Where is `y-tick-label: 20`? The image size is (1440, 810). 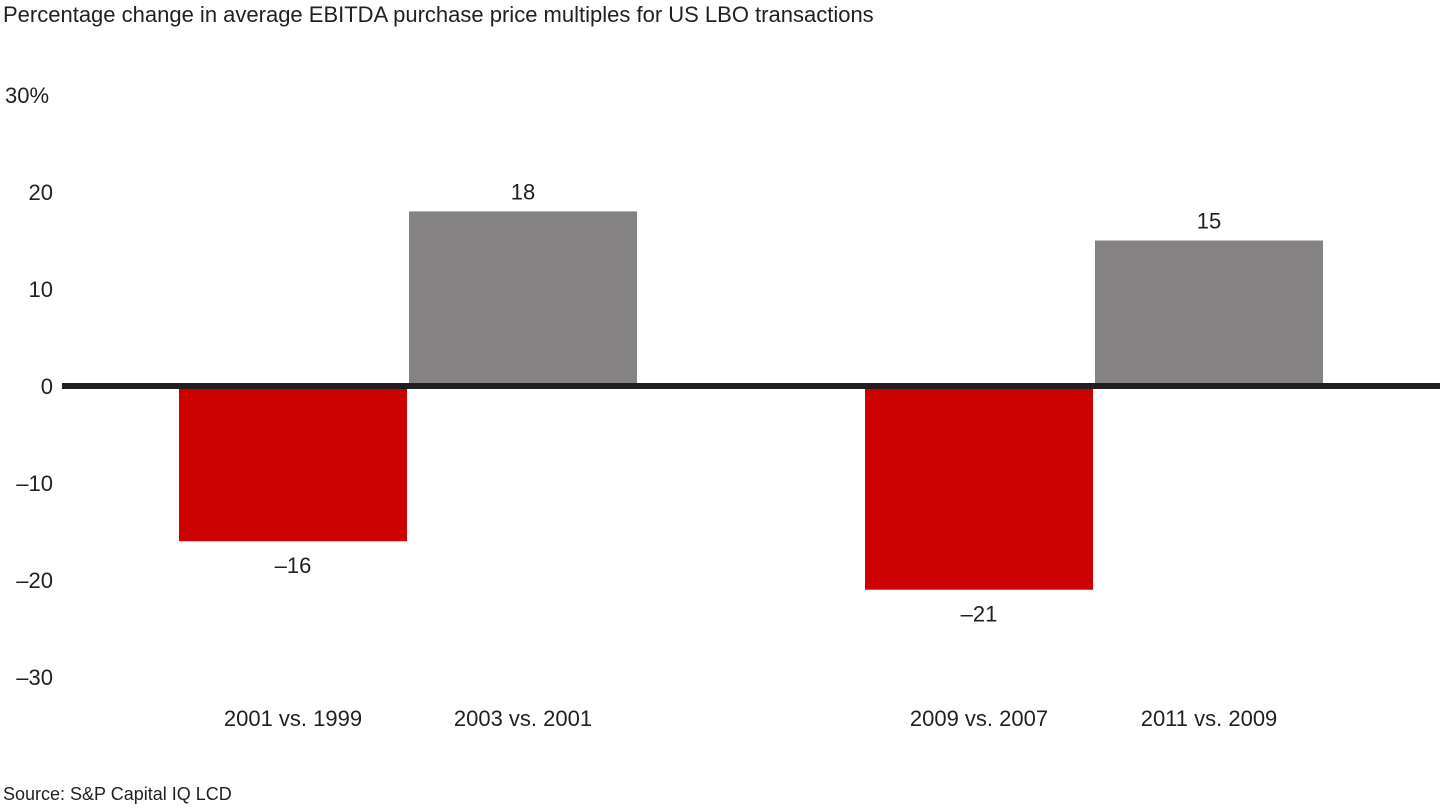 y-tick-label: 20 is located at coordinates (41, 192).